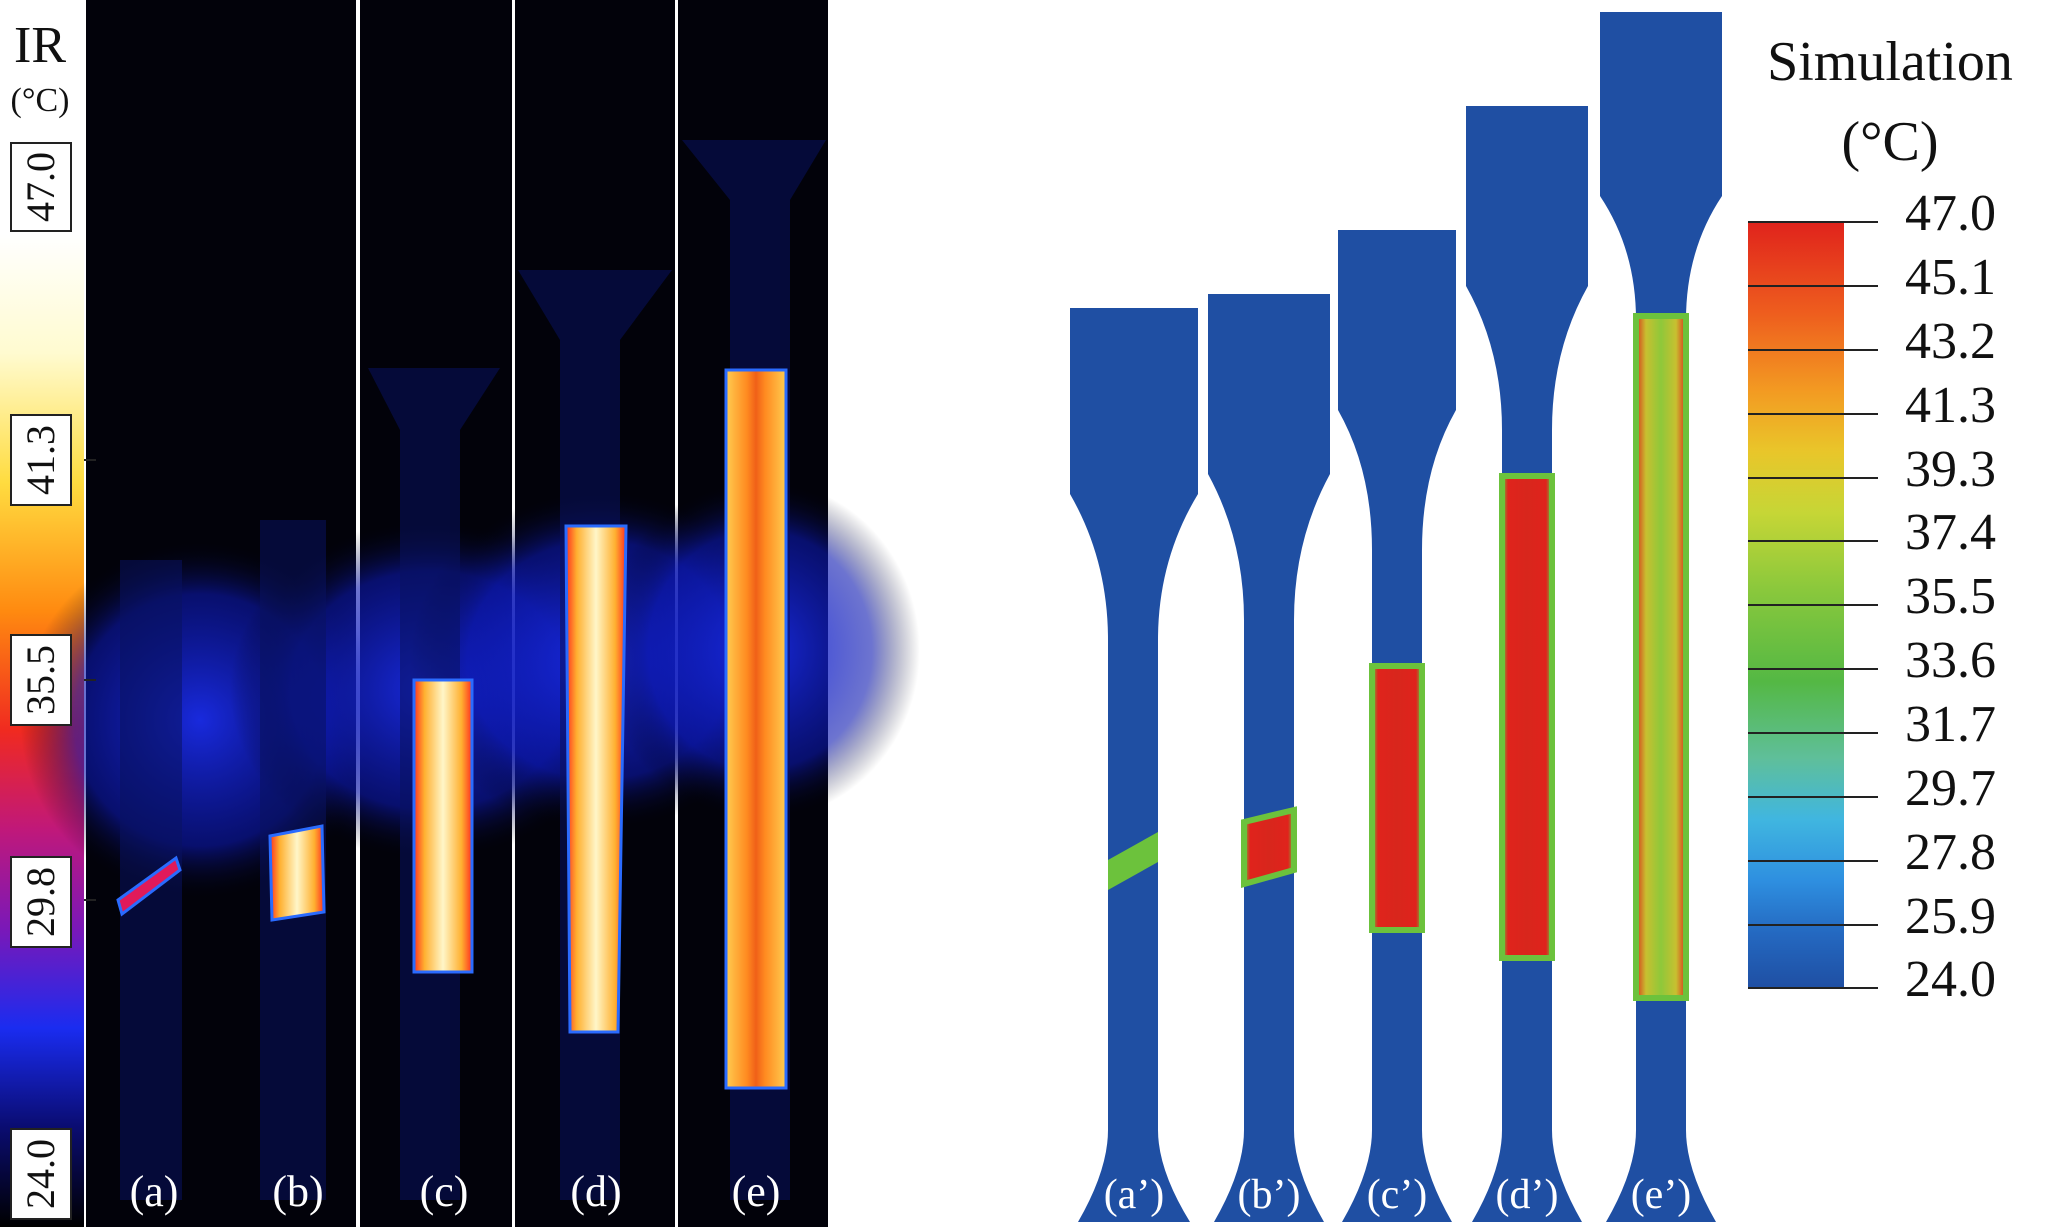 The width and height of the screenshot is (2048, 1227). I want to click on ir-scale-tick: 47.0, so click(41, 187).